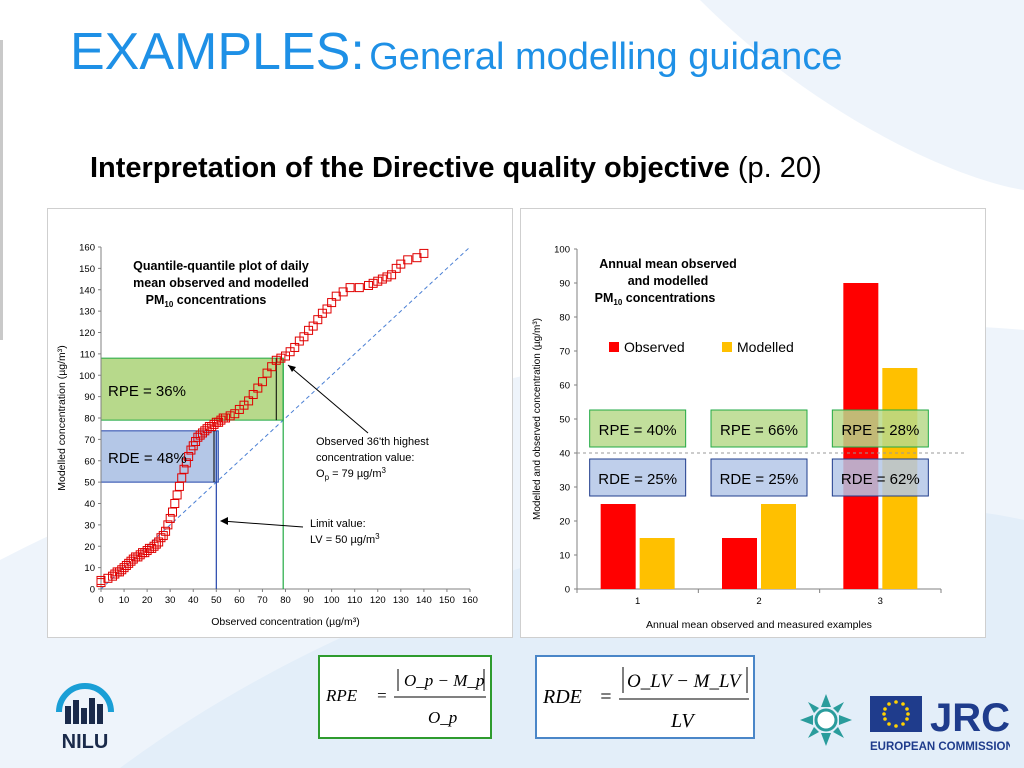 The height and width of the screenshot is (768, 1024). What do you see at coordinates (880, 430) in the screenshot?
I see `rpe-label: RPE = 28%` at bounding box center [880, 430].